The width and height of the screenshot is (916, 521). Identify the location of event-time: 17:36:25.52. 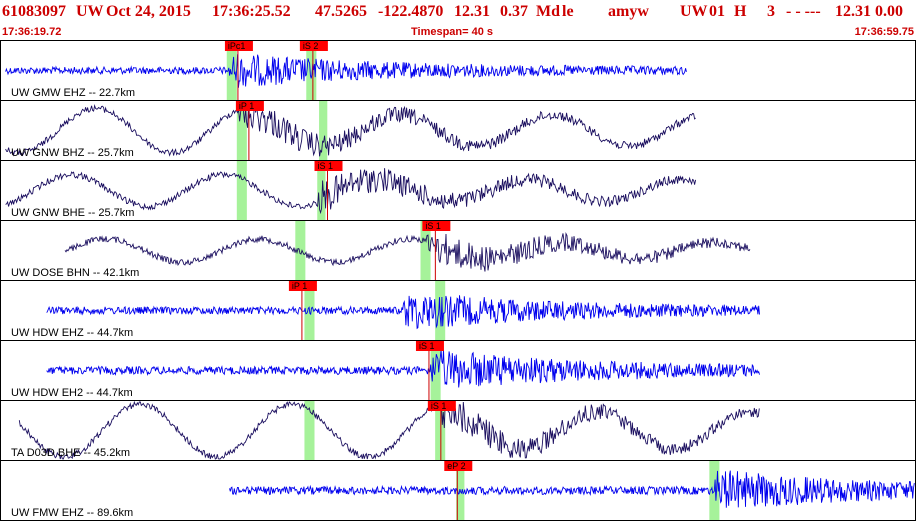
(251, 11).